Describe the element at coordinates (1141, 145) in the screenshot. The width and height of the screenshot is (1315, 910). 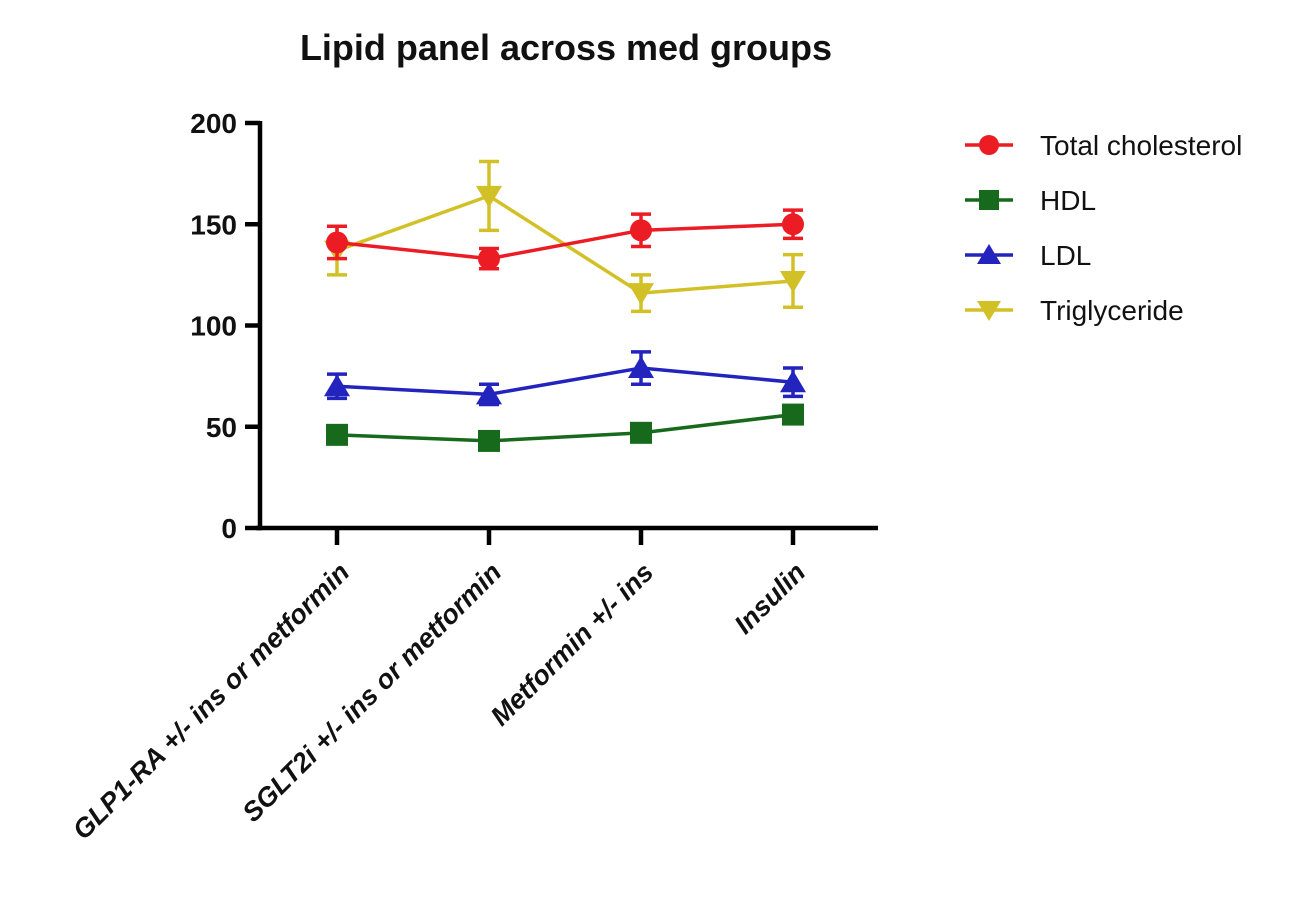
I see `legend-label: Total cholesterol` at that location.